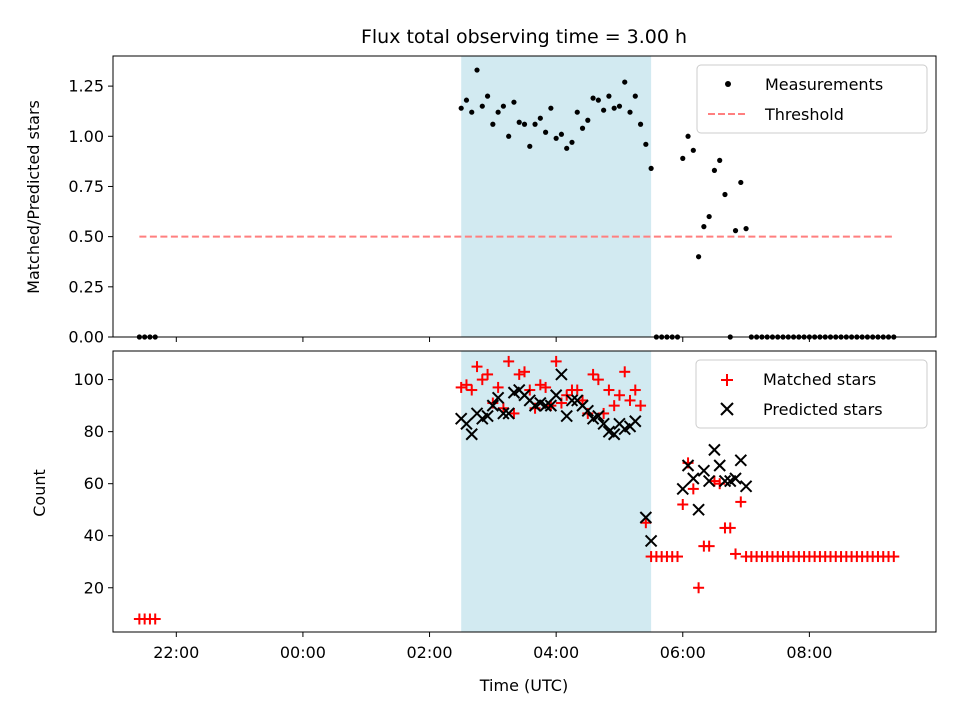 This screenshot has height=720, width=960. Describe the element at coordinates (86, 236) in the screenshot. I see `y-tick-label: 0.50` at that location.